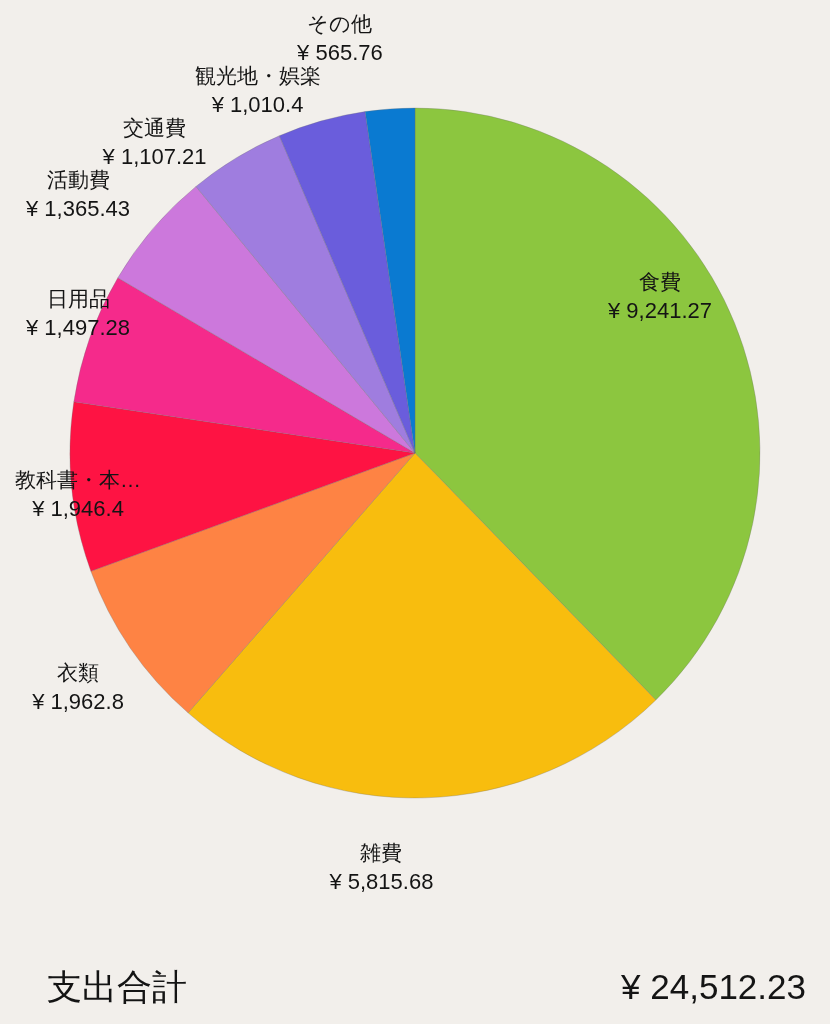 The height and width of the screenshot is (1024, 830). I want to click on data-label: ¥ 1,107.21, so click(154, 157).